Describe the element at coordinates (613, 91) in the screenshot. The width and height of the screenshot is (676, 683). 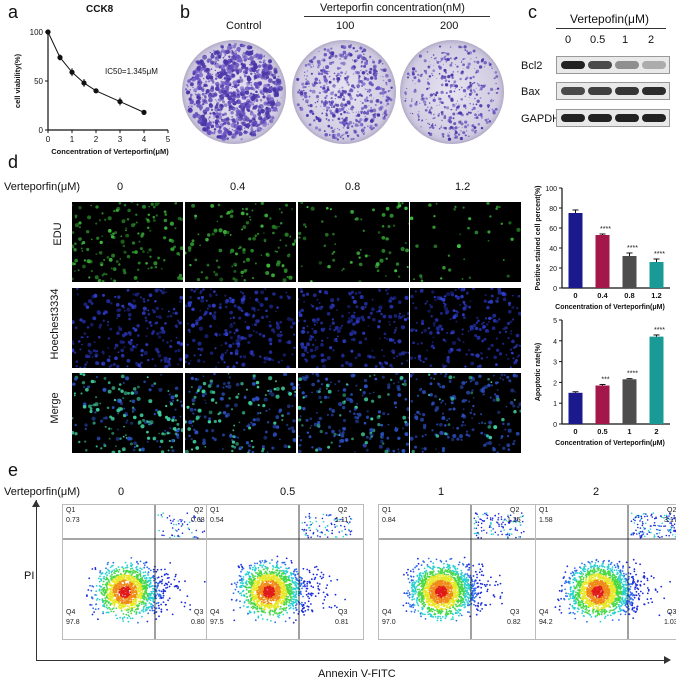
I see `blot-row-bax` at that location.